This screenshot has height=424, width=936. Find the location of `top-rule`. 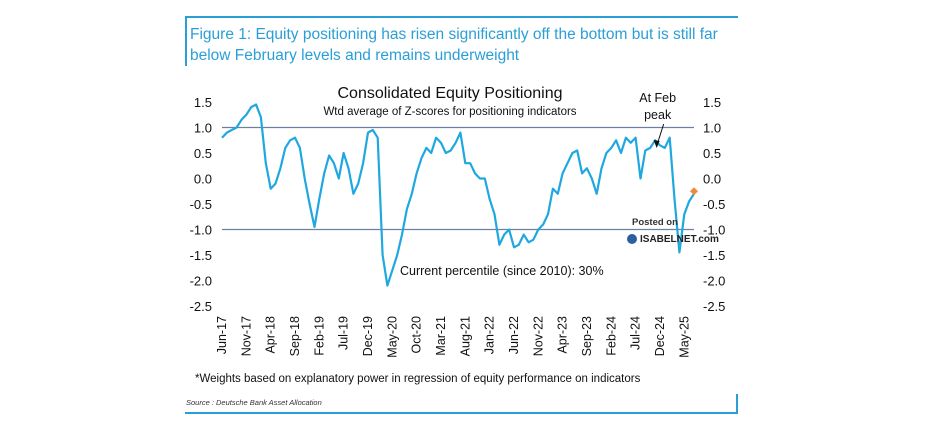

top-rule is located at coordinates (461, 17).